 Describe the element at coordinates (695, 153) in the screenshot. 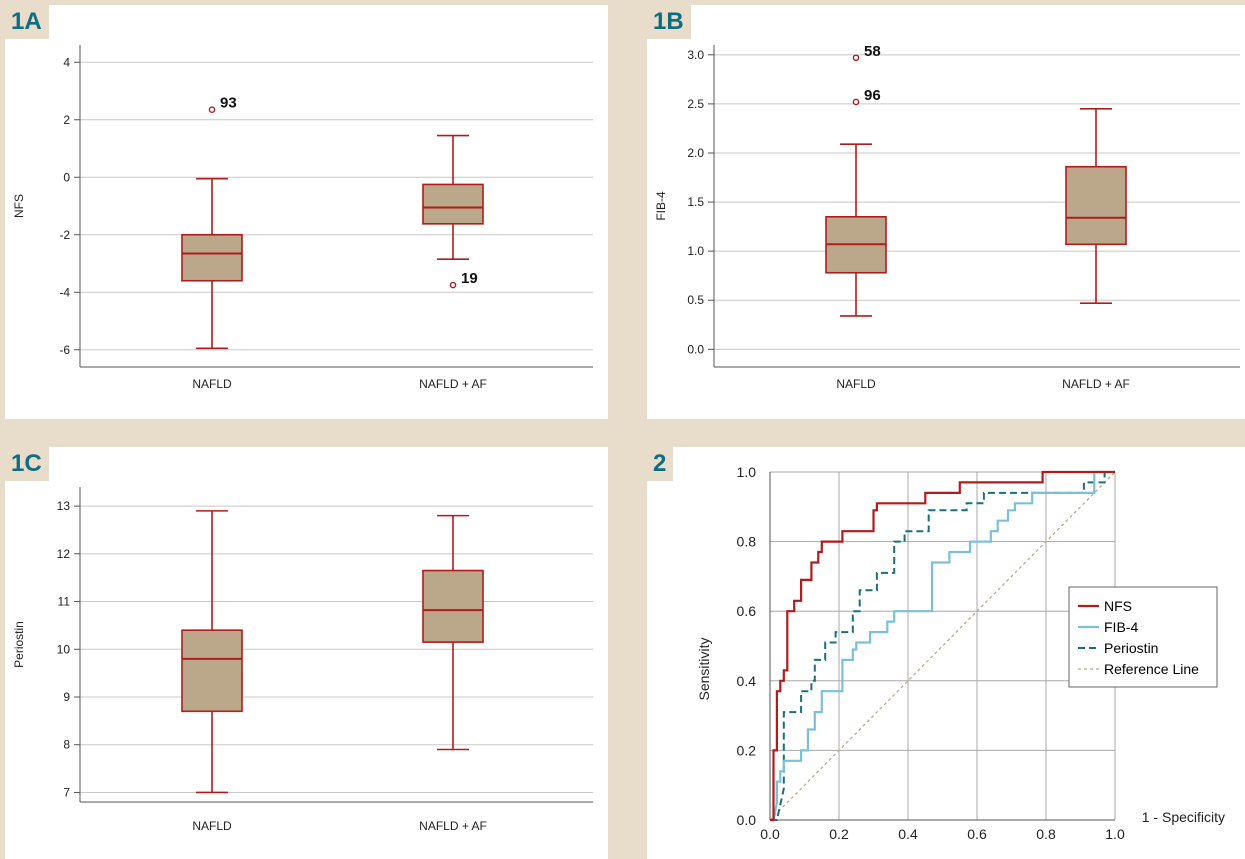

I see `ytick-label: 2.0` at that location.